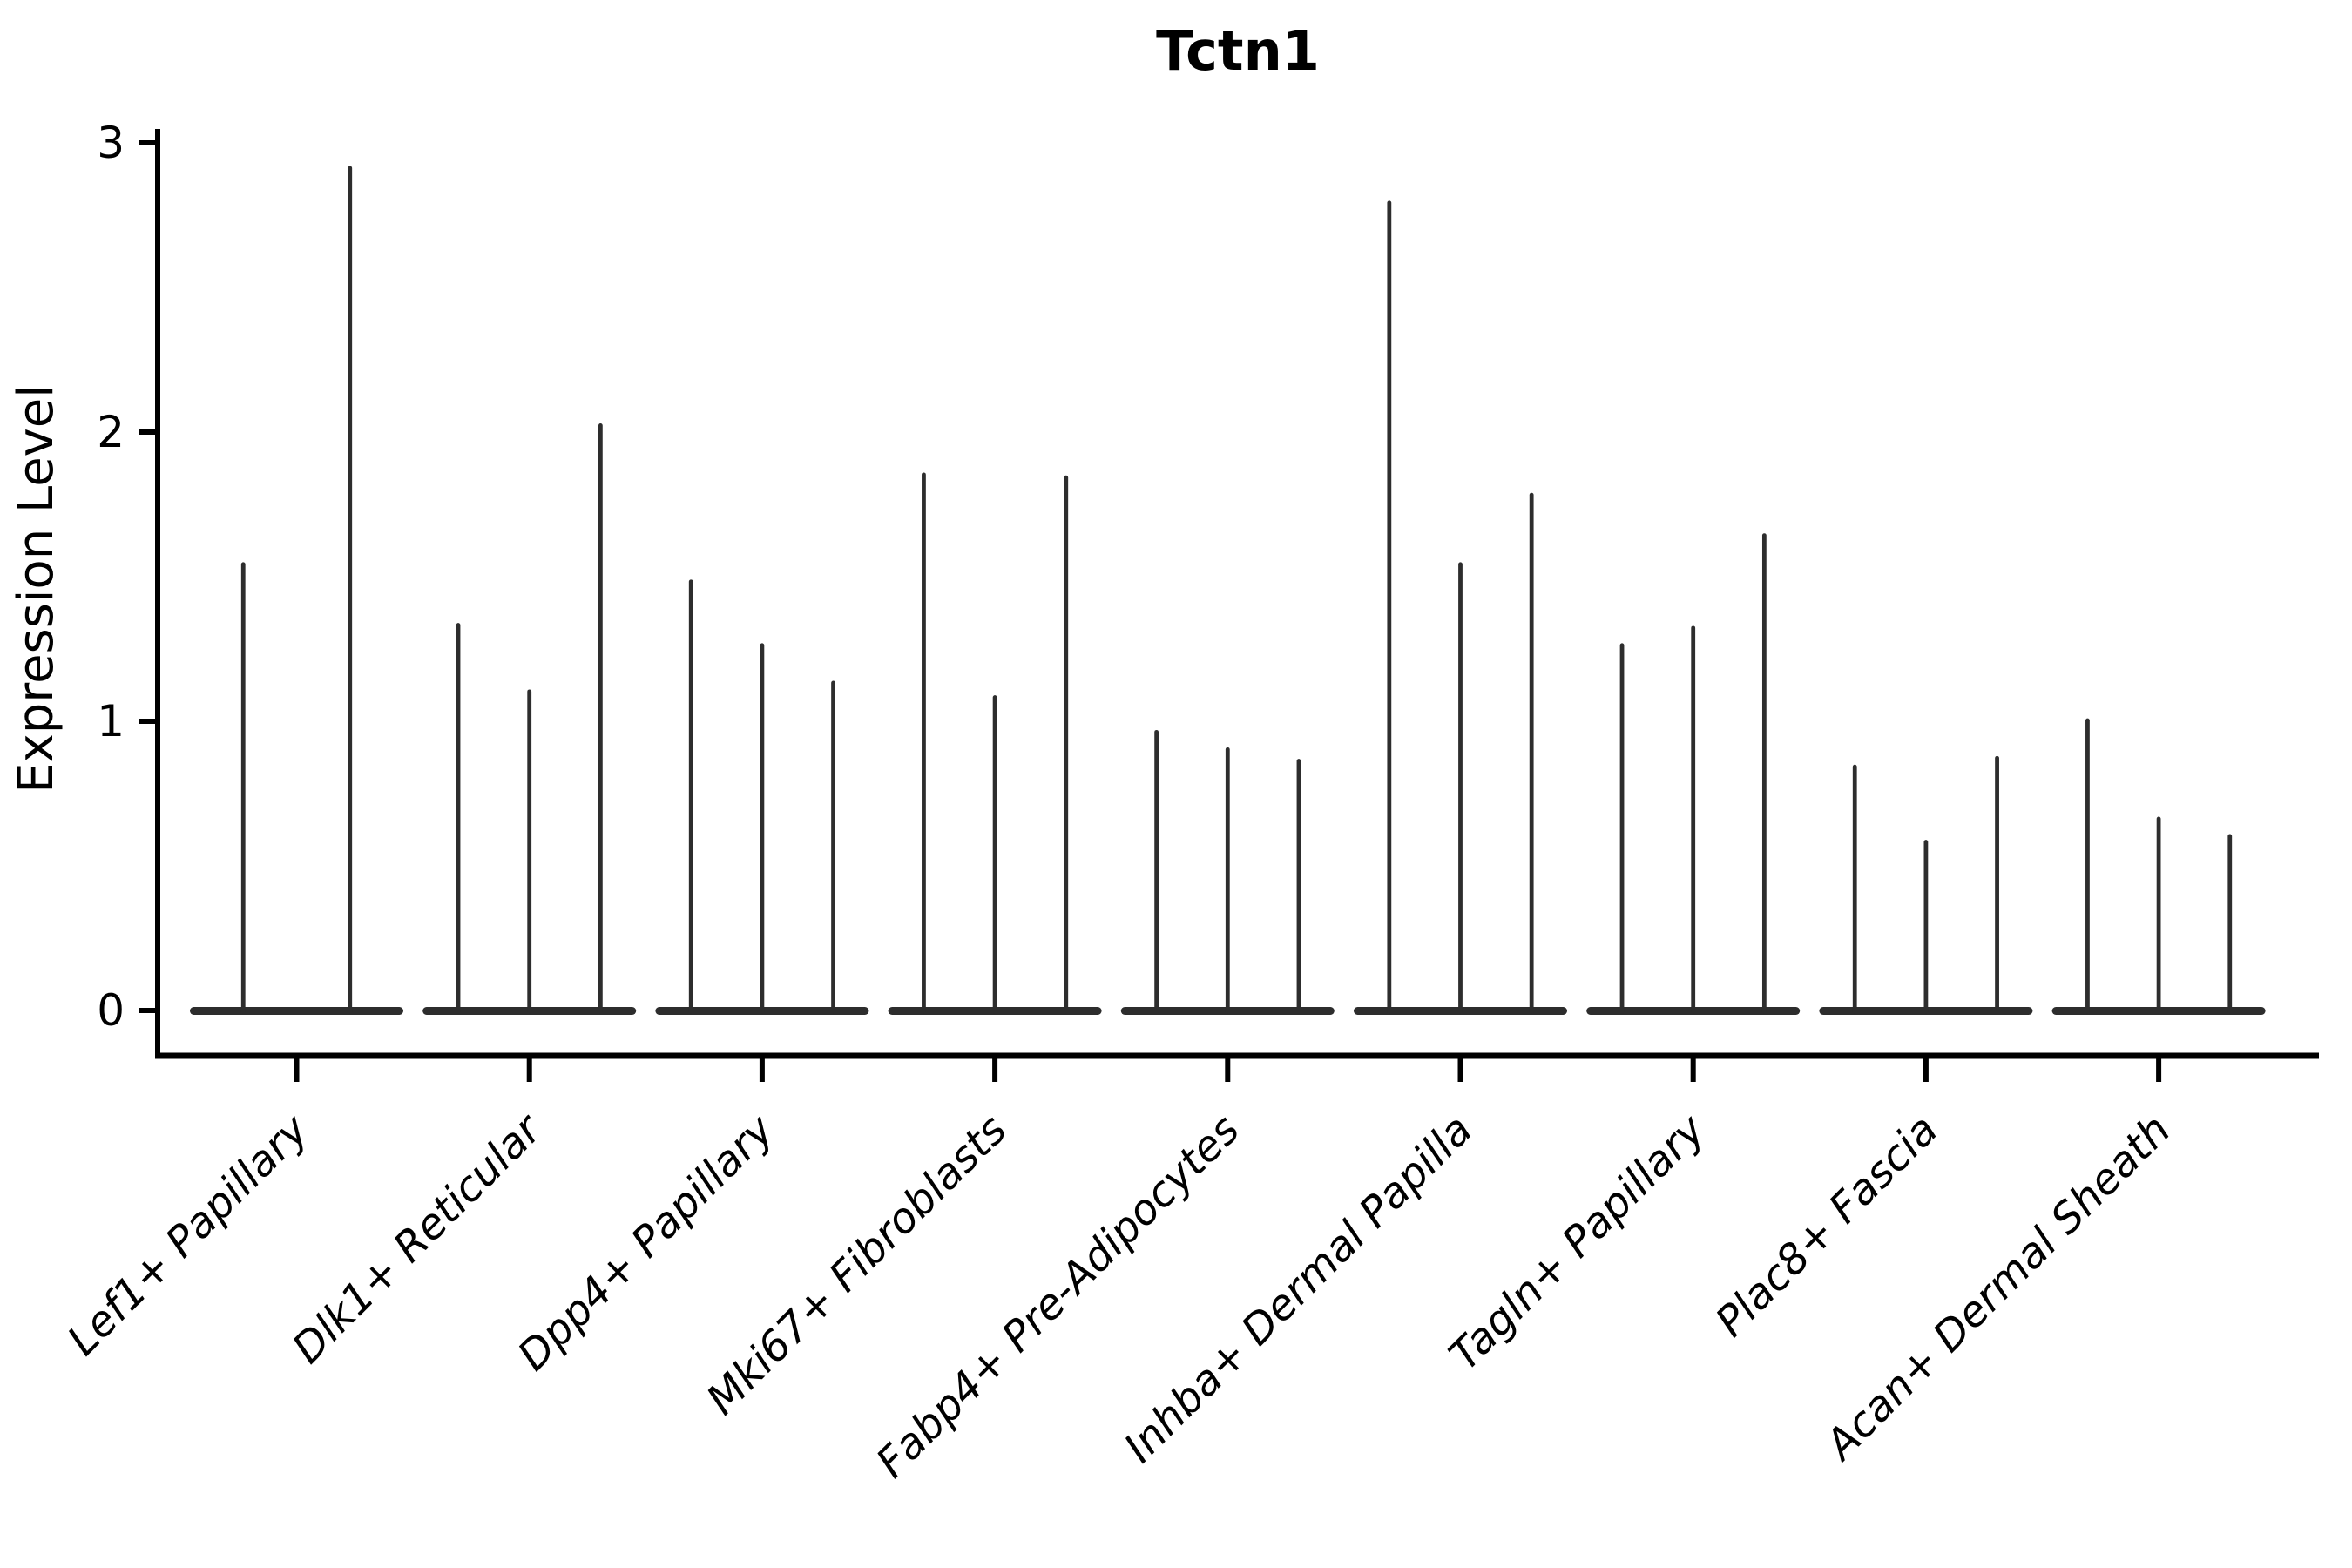  Describe the element at coordinates (418, 1239) in the screenshot. I see `x-category-label: Dlk1+ Reticular` at that location.